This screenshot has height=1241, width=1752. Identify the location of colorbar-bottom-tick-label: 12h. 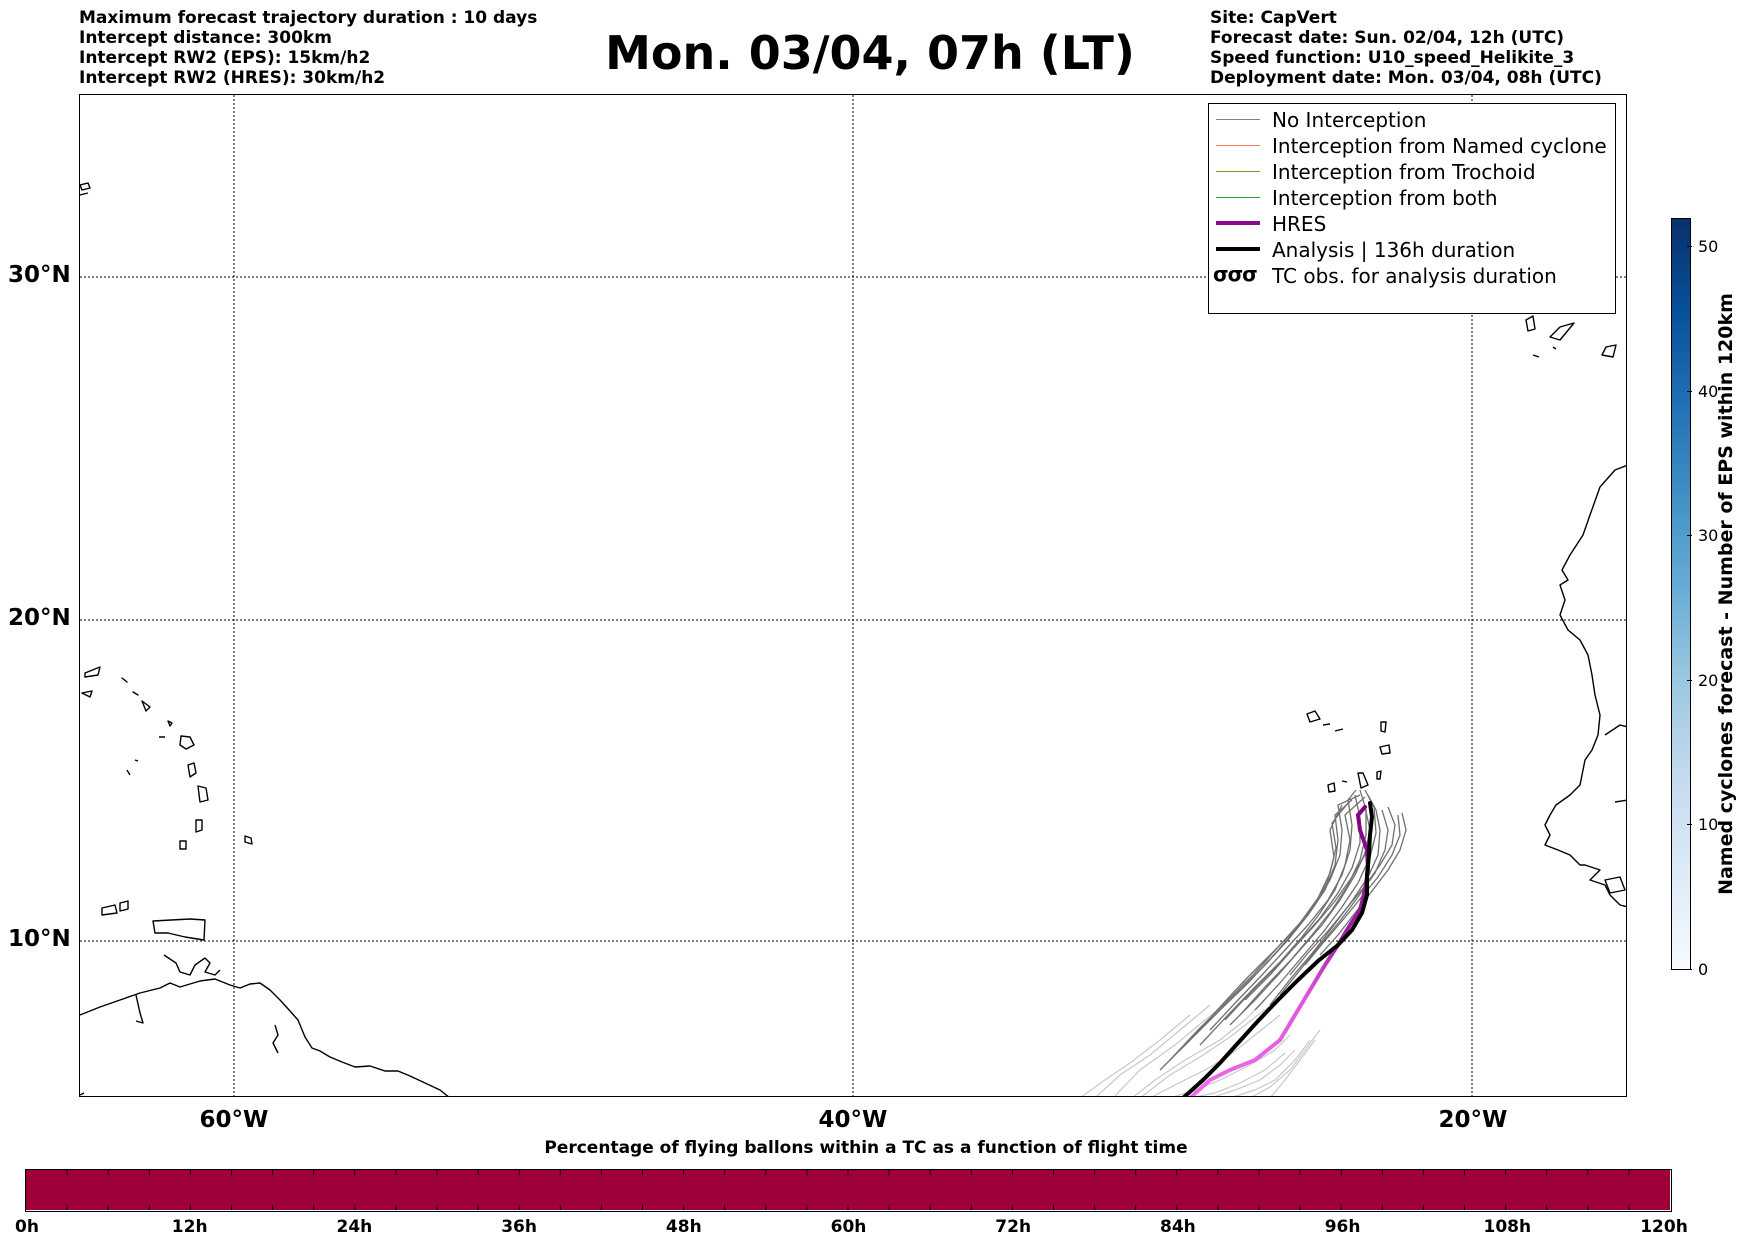
(189, 1227).